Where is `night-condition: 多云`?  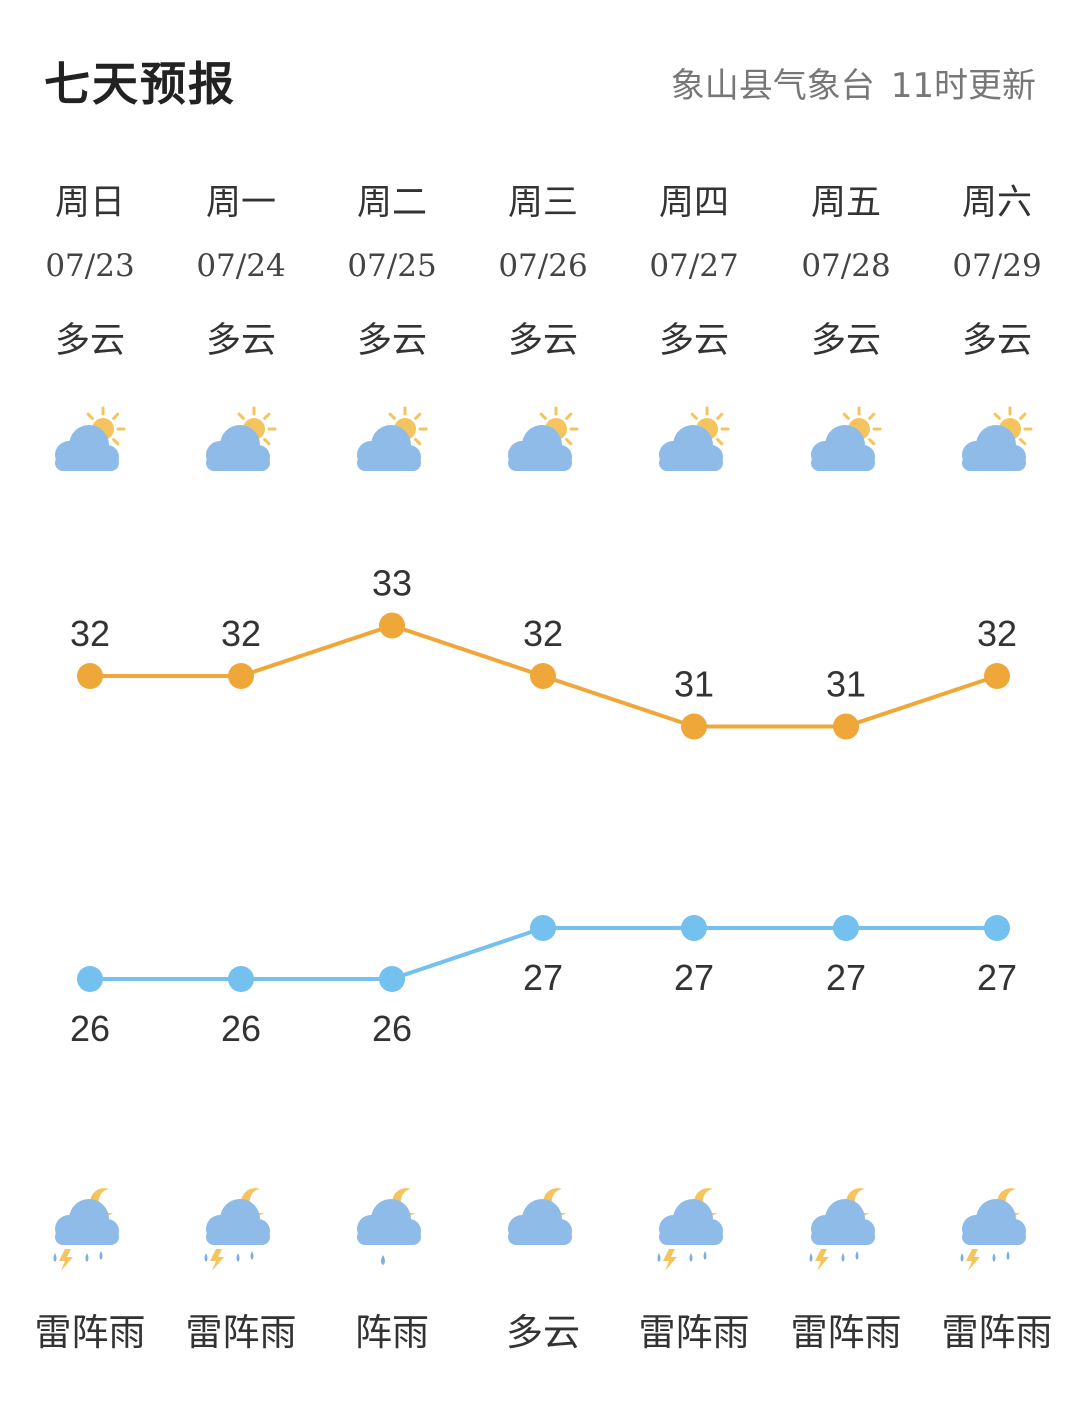
night-condition: 多云 is located at coordinates (543, 1332).